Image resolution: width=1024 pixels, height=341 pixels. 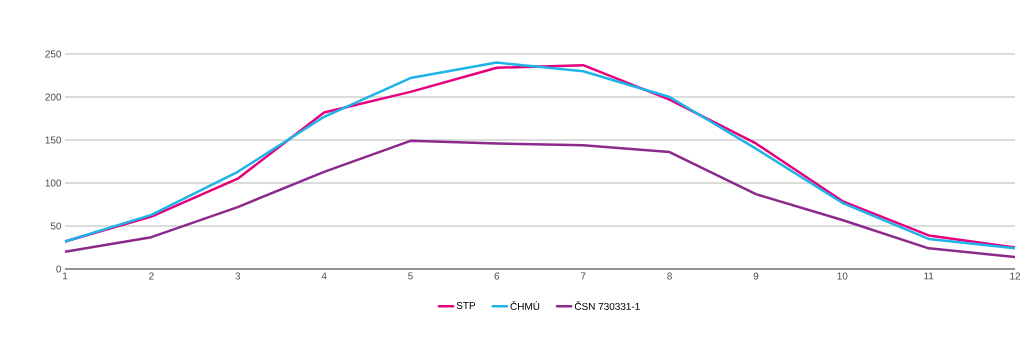 I want to click on legend-label: ČHMÚ, so click(x=525, y=305).